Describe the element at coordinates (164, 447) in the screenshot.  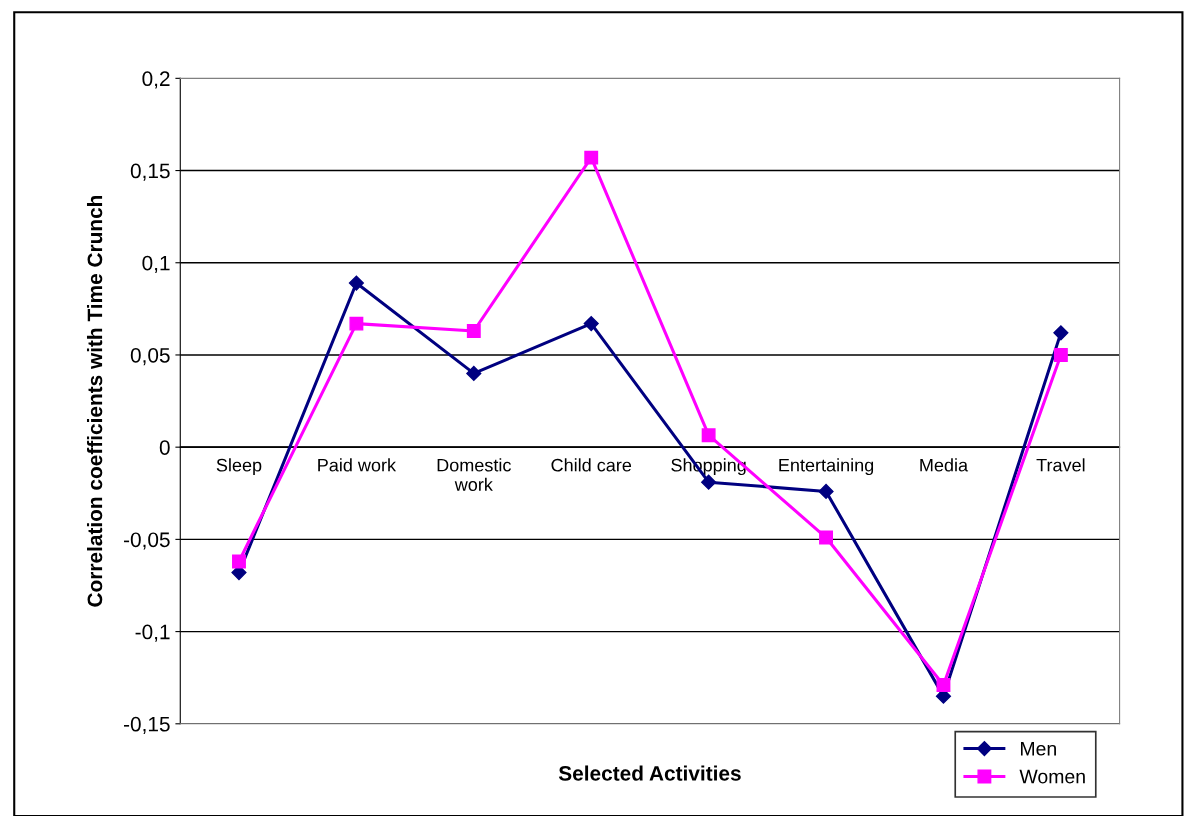
I see `y-tick-label: 0` at that location.